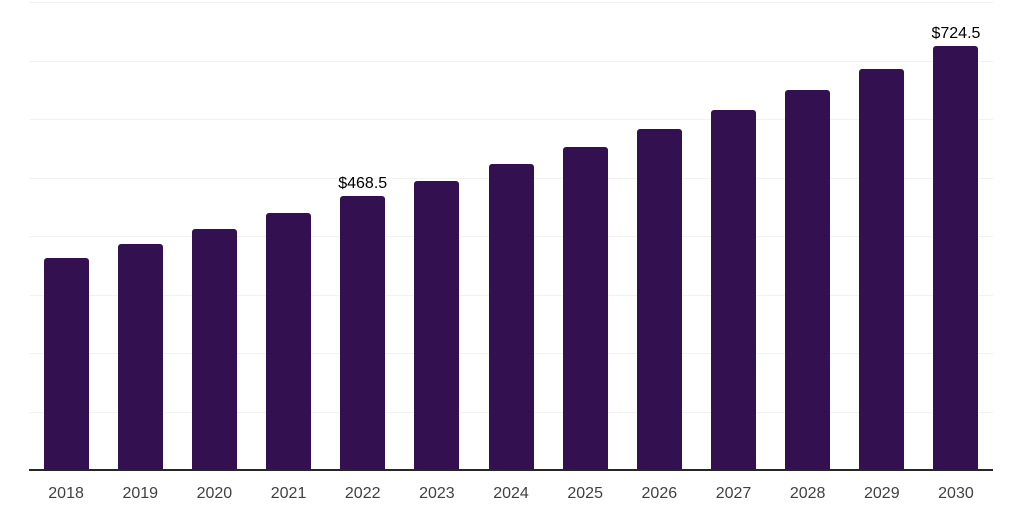 This screenshot has height=512, width=1024. What do you see at coordinates (807, 493) in the screenshot?
I see `x-tick-label-2028: 2028` at bounding box center [807, 493].